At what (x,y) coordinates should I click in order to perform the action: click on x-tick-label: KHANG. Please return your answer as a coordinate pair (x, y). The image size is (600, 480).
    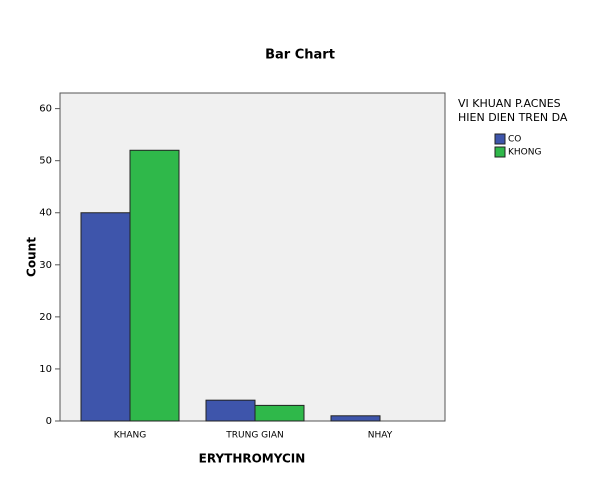
    Looking at the image, I should click on (130, 436).